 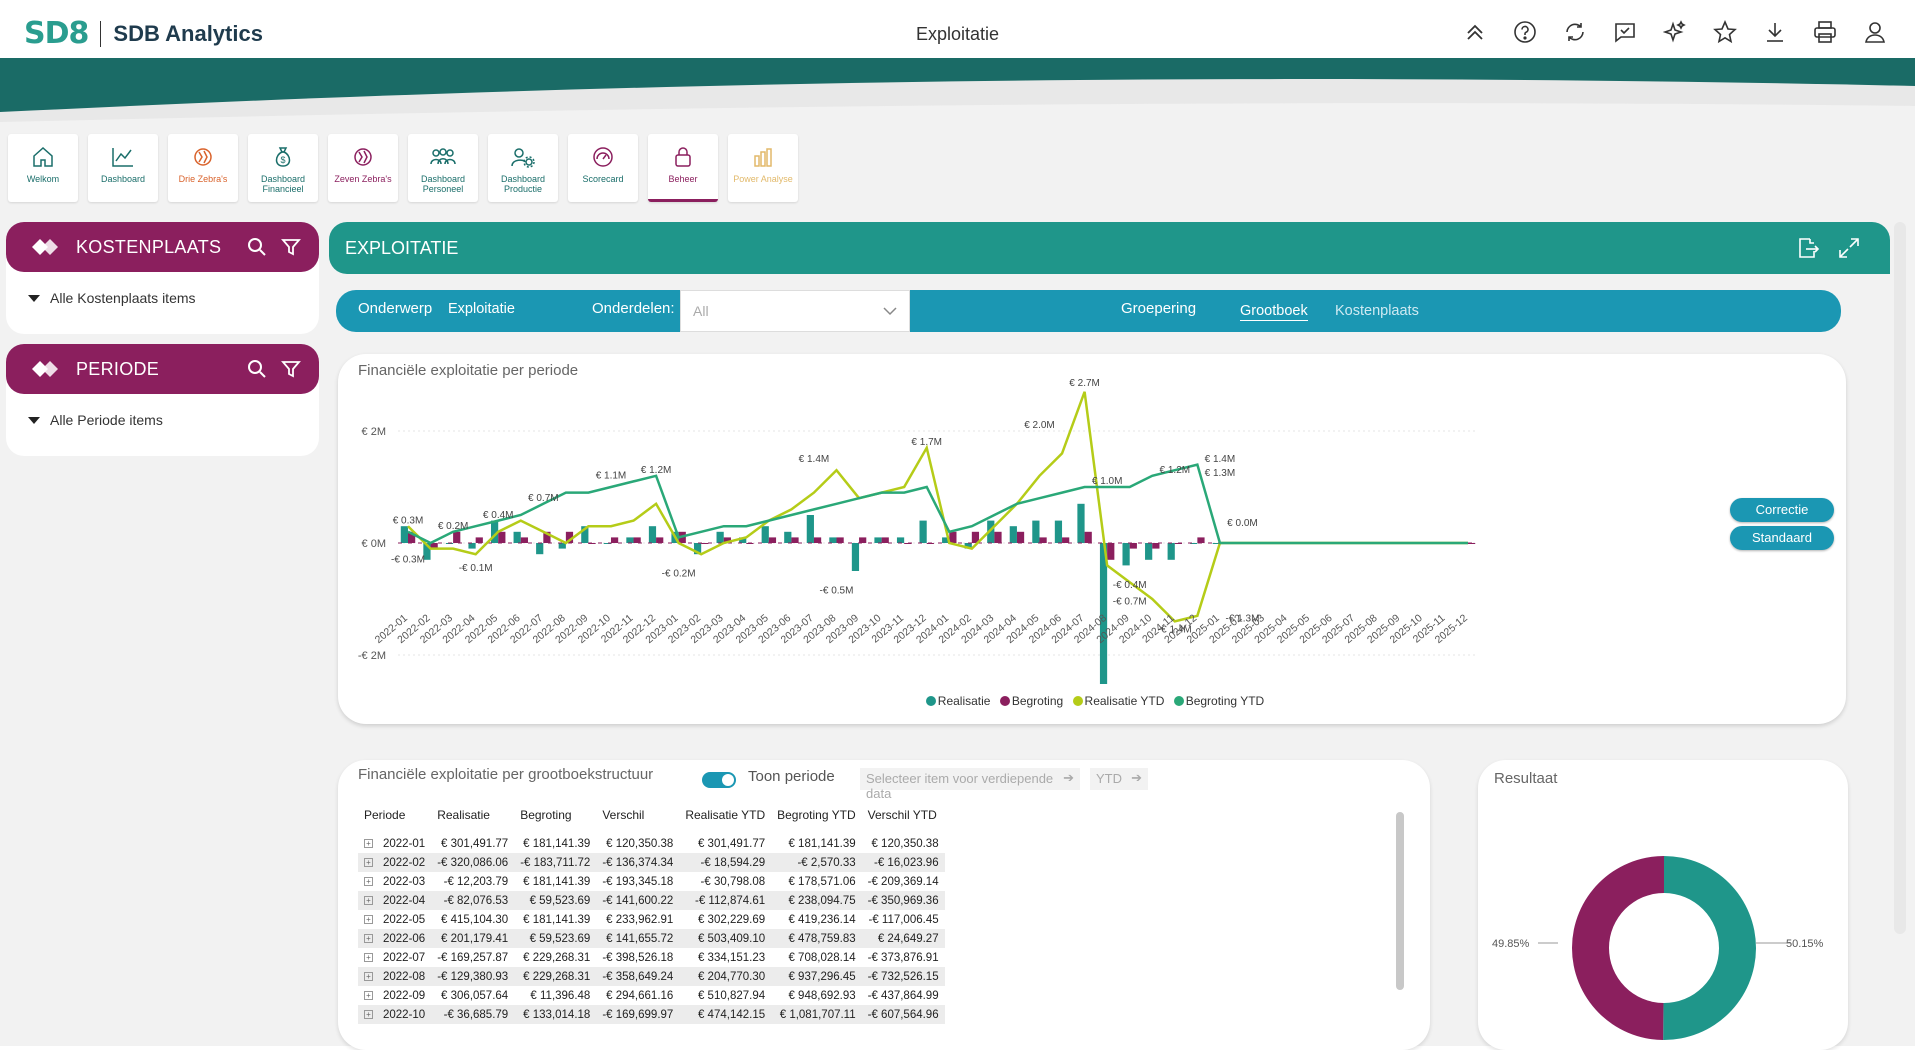 What do you see at coordinates (385, 815) in the screenshot?
I see `column-header: Periode` at bounding box center [385, 815].